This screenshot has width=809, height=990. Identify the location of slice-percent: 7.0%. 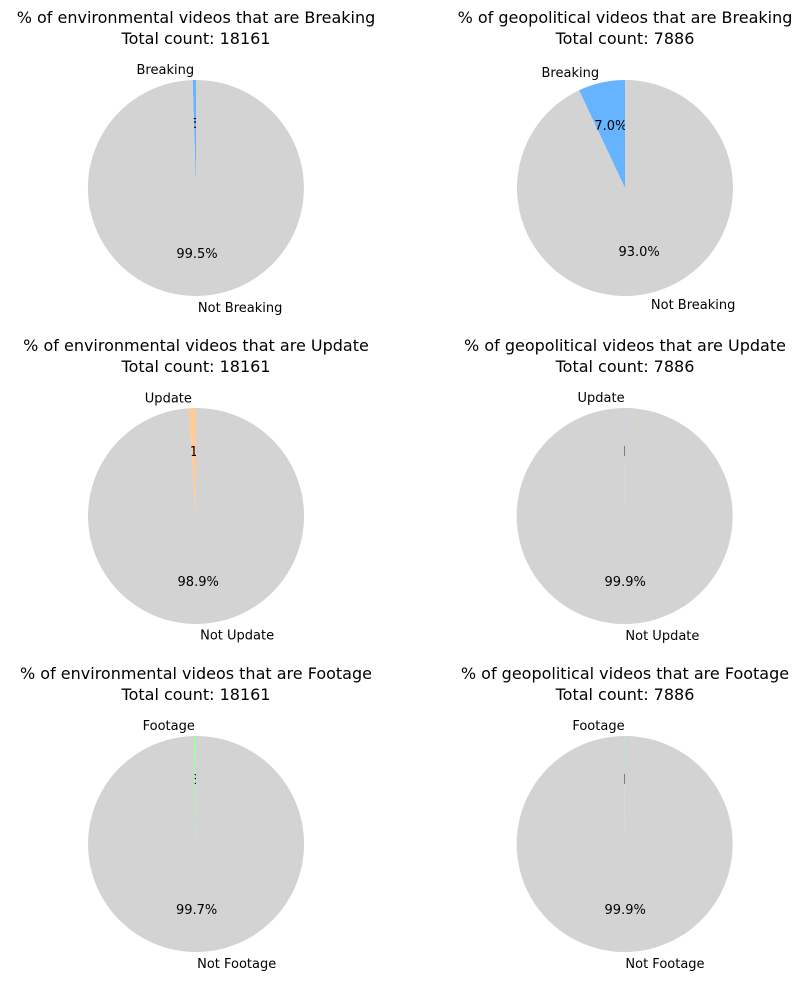
(610, 126).